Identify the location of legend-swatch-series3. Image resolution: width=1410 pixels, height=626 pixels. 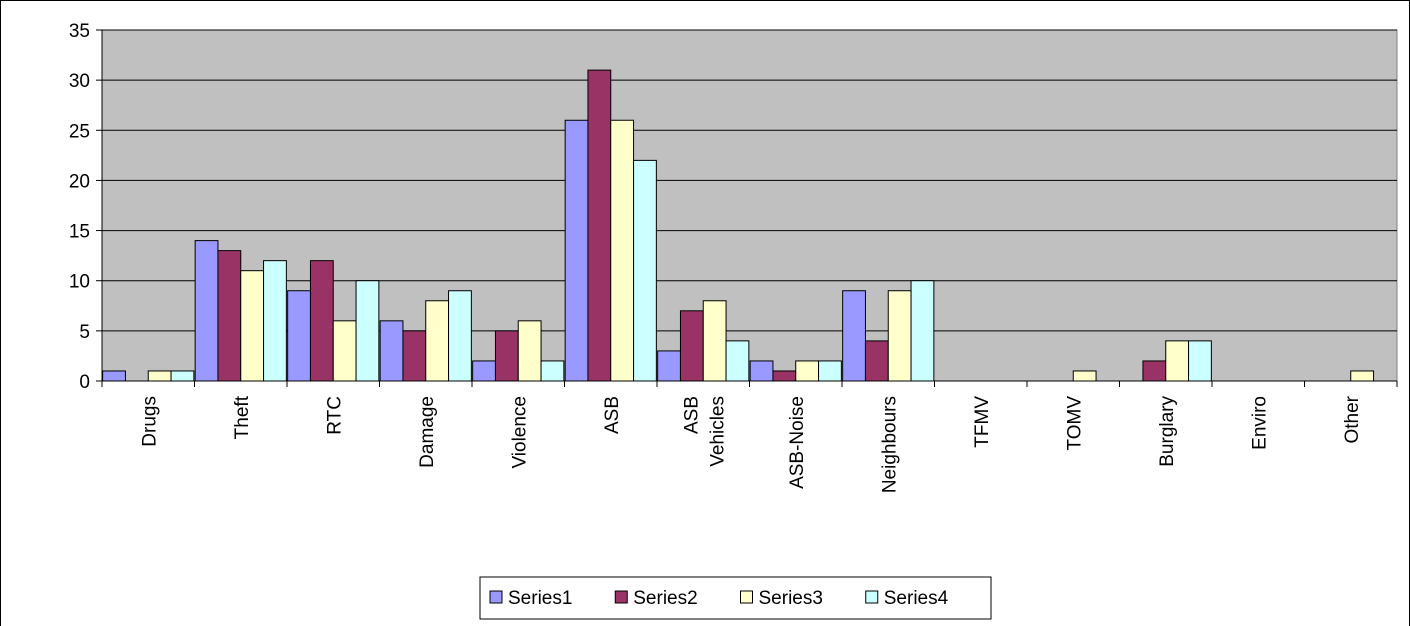
(746, 597).